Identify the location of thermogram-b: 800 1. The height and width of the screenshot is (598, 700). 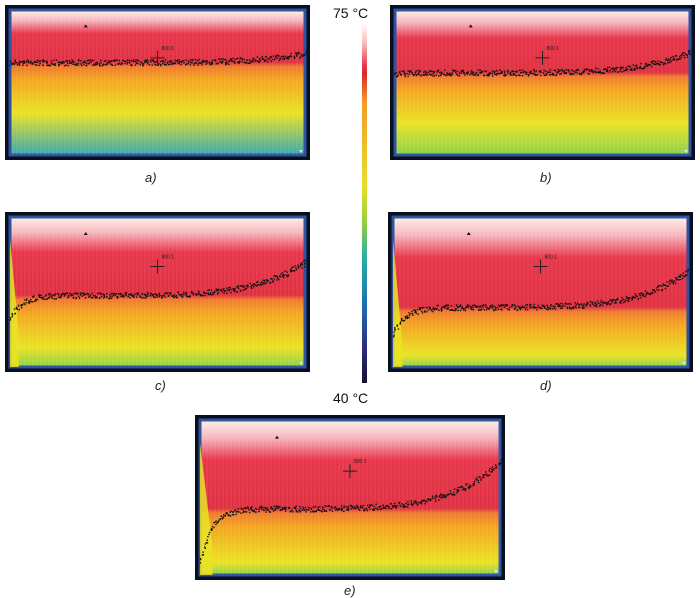
(542, 82).